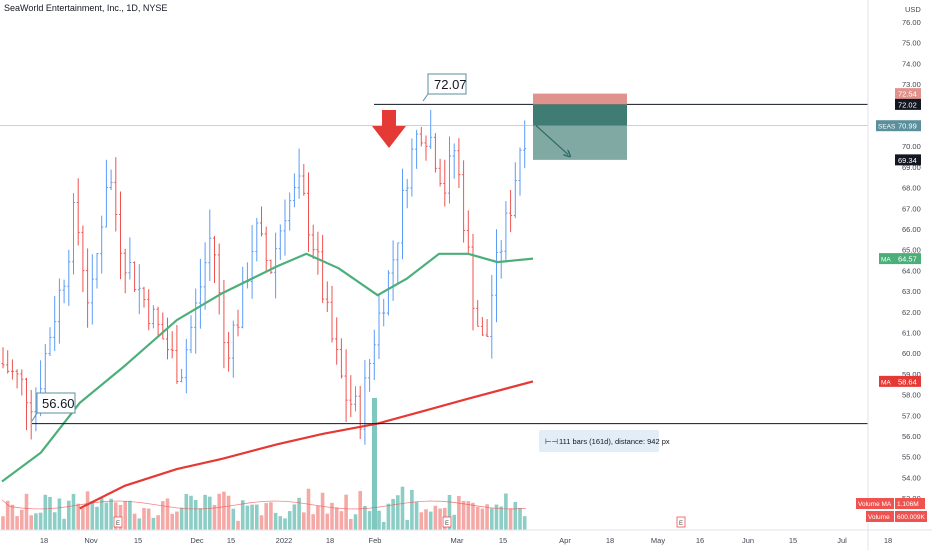 Image resolution: width=932 pixels, height=550 pixels. I want to click on volume-bars, so click(264, 464).